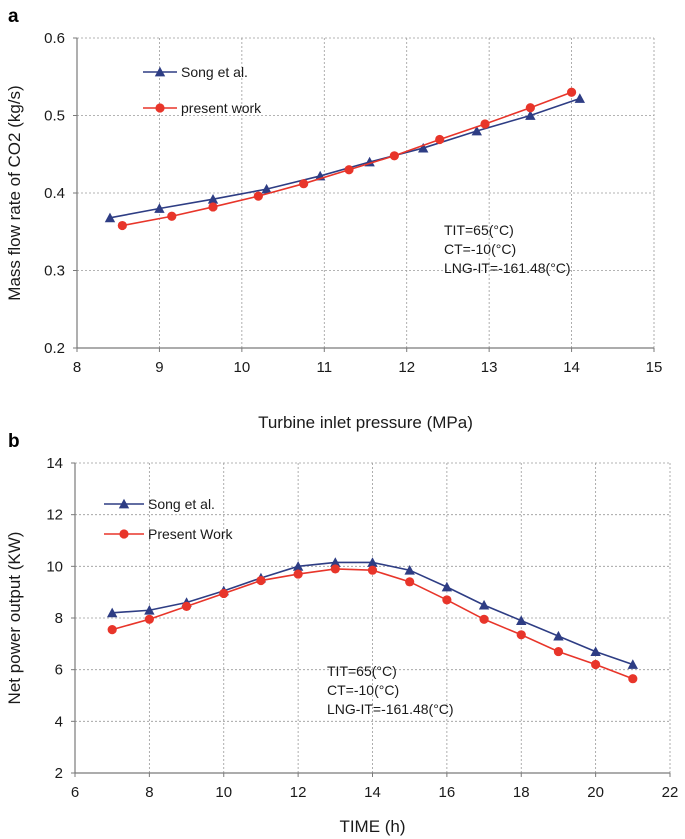 The width and height of the screenshot is (685, 839). I want to click on y-tick-label: 0.5, so click(54, 116).